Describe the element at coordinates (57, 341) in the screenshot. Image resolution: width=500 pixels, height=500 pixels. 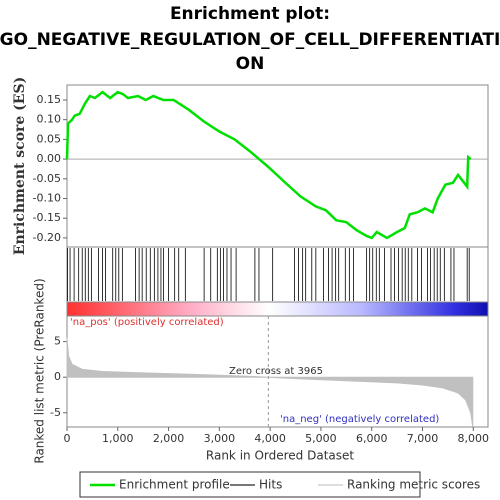
I see `y-tick-label: 5` at that location.